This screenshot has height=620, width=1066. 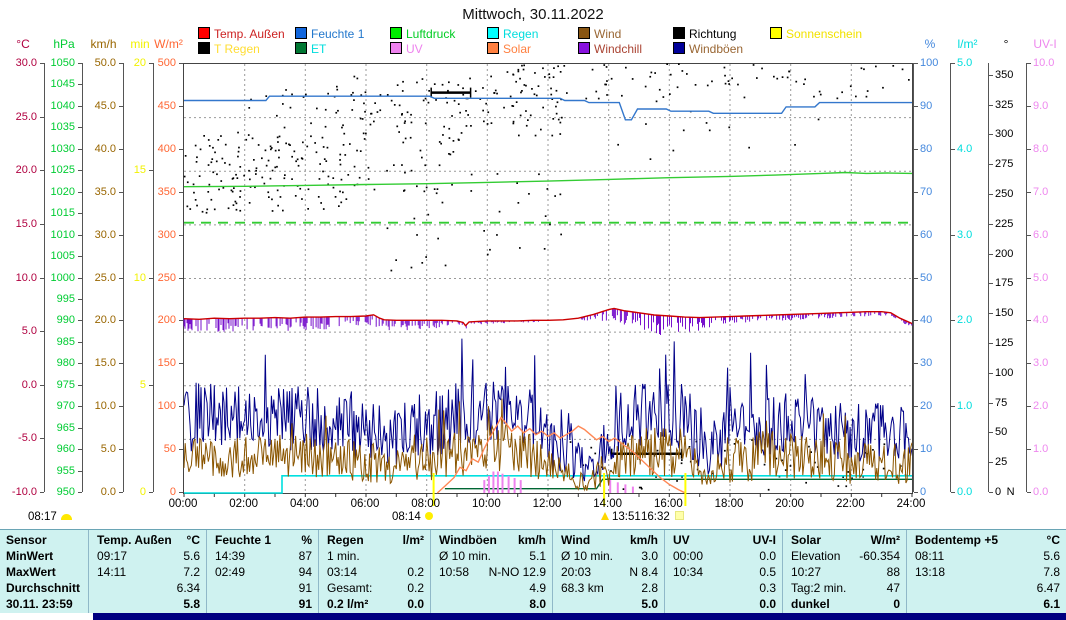 What do you see at coordinates (65, 428) in the screenshot?
I see `axis-tick-label: 965` at bounding box center [65, 428].